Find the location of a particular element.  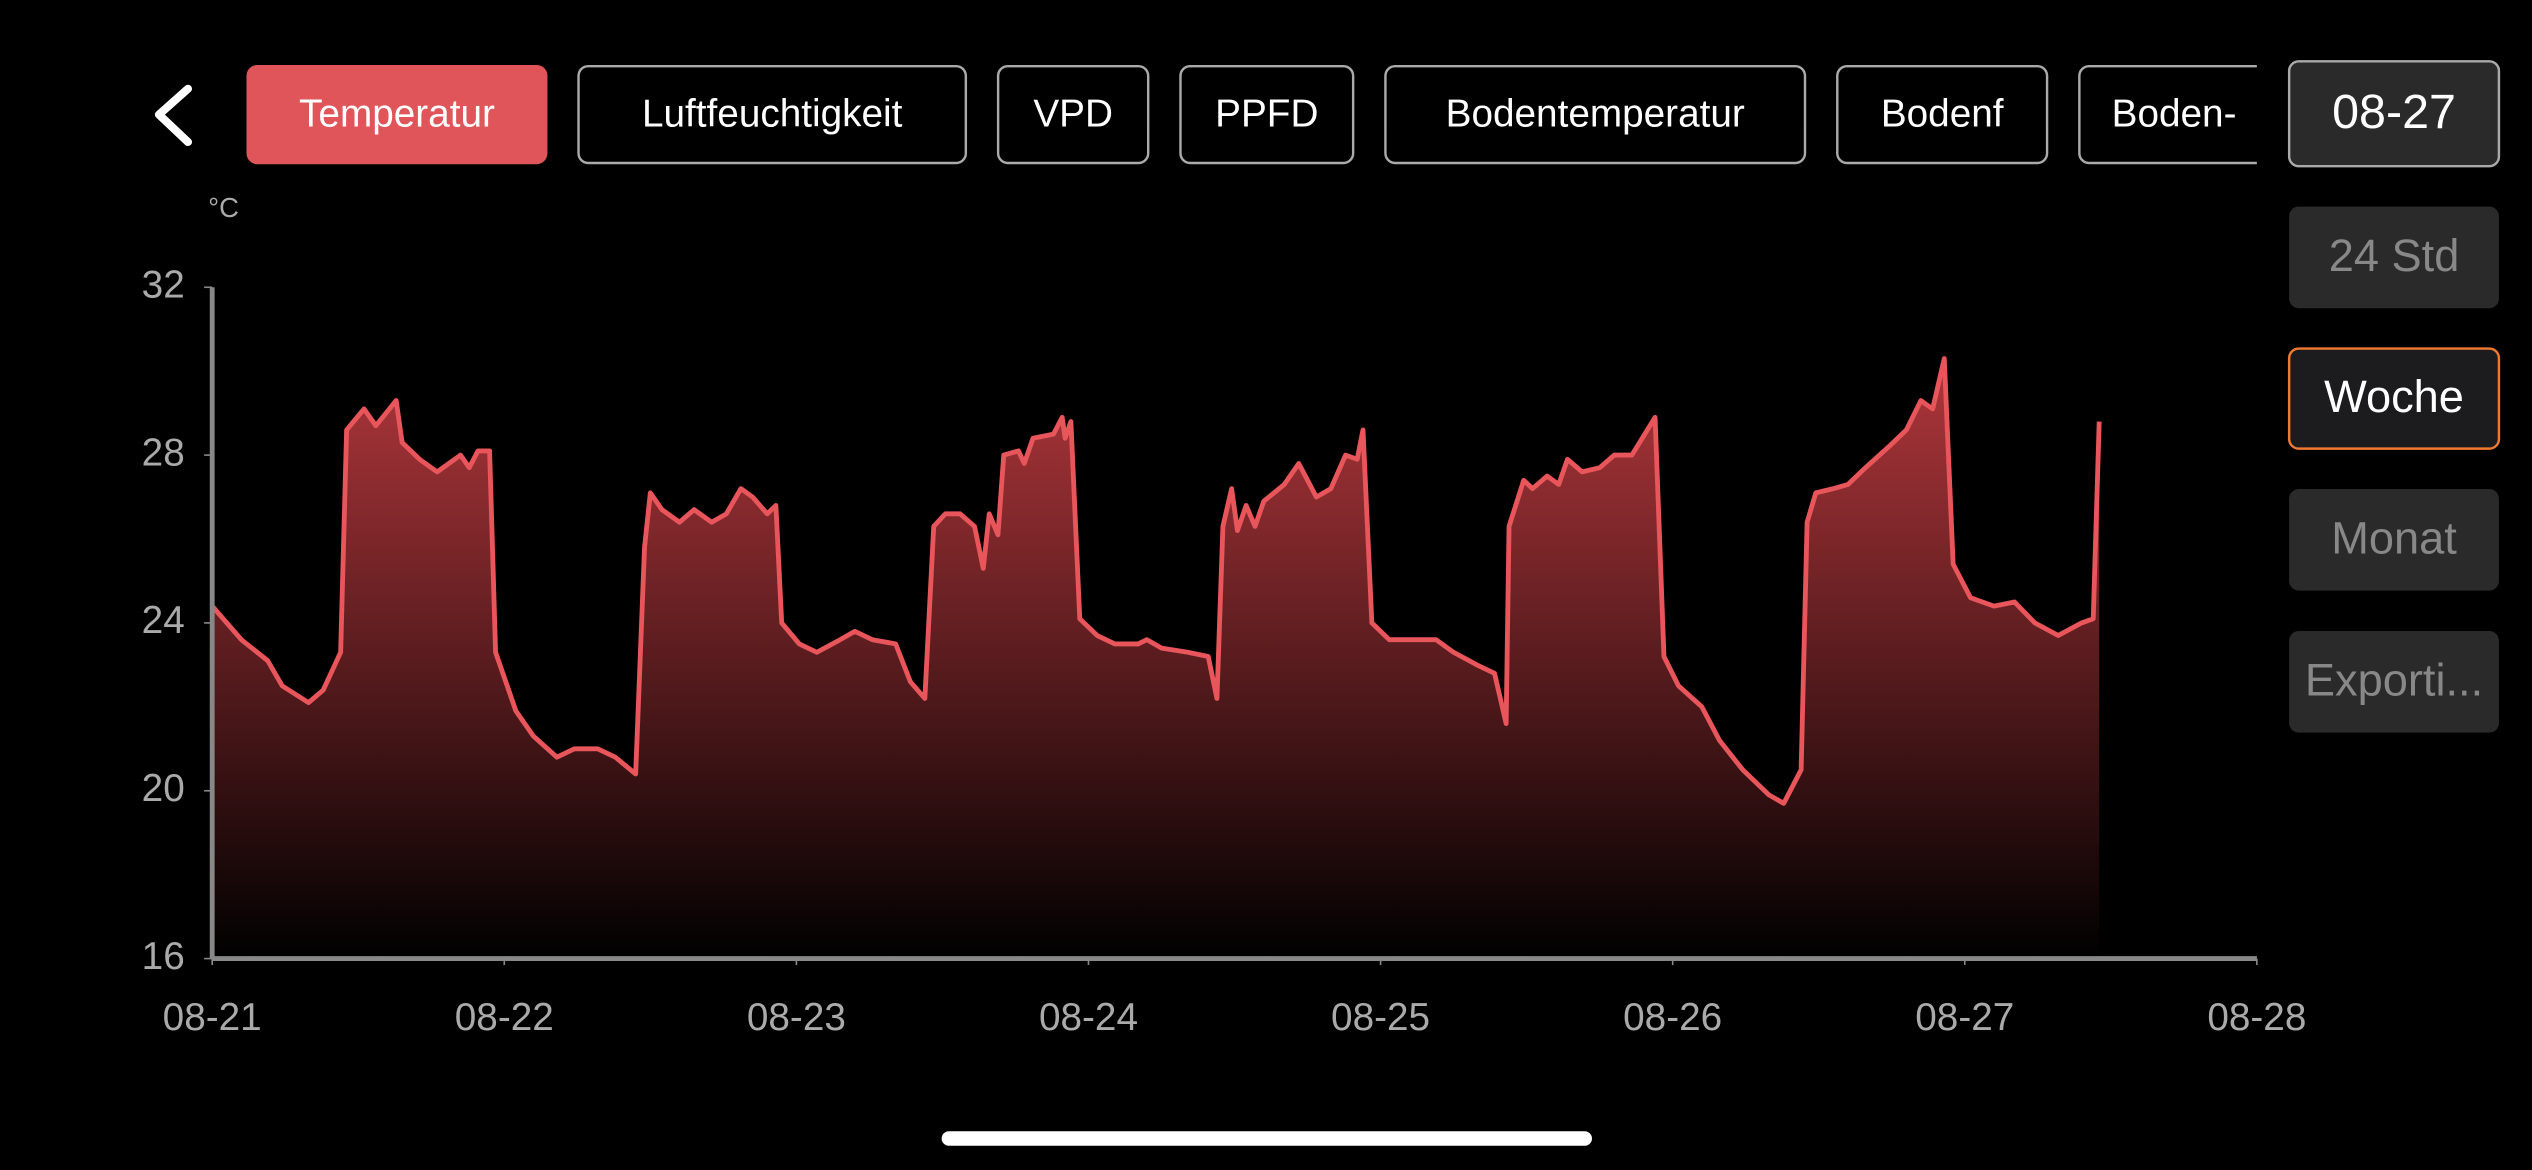

tab-label: VPD is located at coordinates (1073, 113).